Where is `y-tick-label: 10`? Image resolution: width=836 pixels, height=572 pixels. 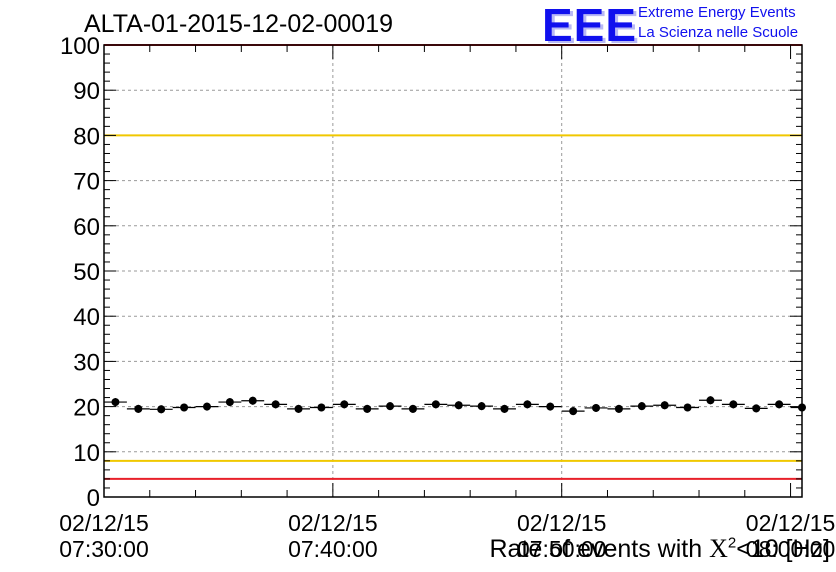 y-tick-label: 10 is located at coordinates (86, 453).